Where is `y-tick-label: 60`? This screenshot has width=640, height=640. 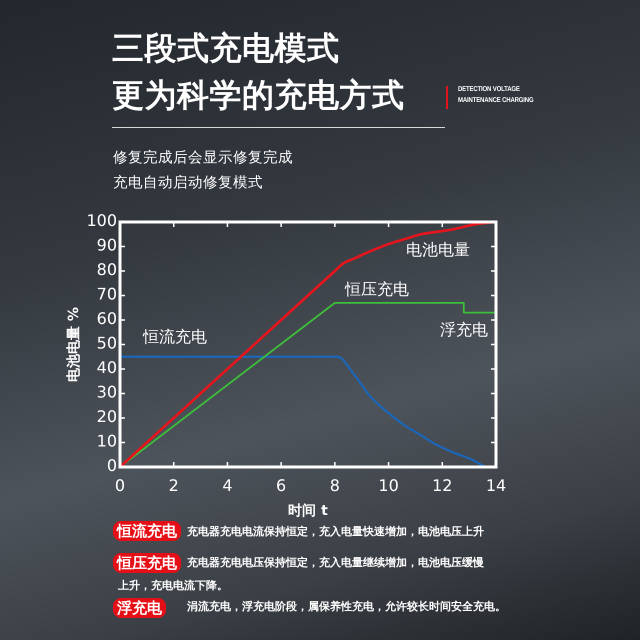 y-tick-label: 60 is located at coordinates (106, 318).